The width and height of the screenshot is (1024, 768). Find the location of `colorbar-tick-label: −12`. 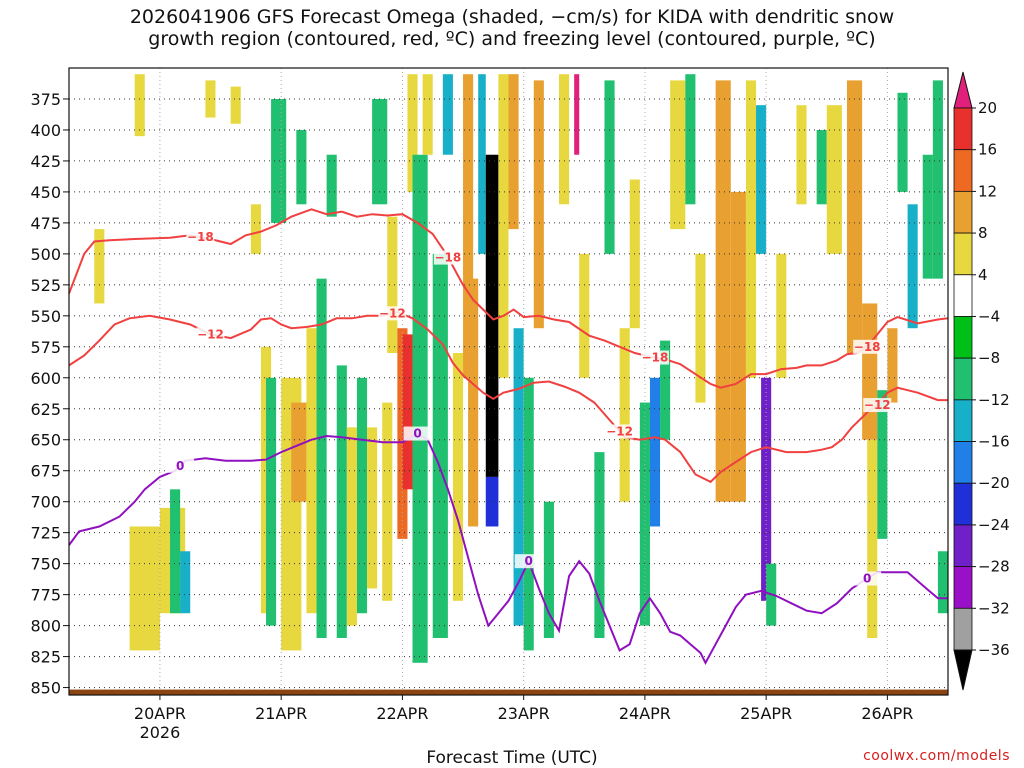

colorbar-tick-label: −12 is located at coordinates (994, 400).